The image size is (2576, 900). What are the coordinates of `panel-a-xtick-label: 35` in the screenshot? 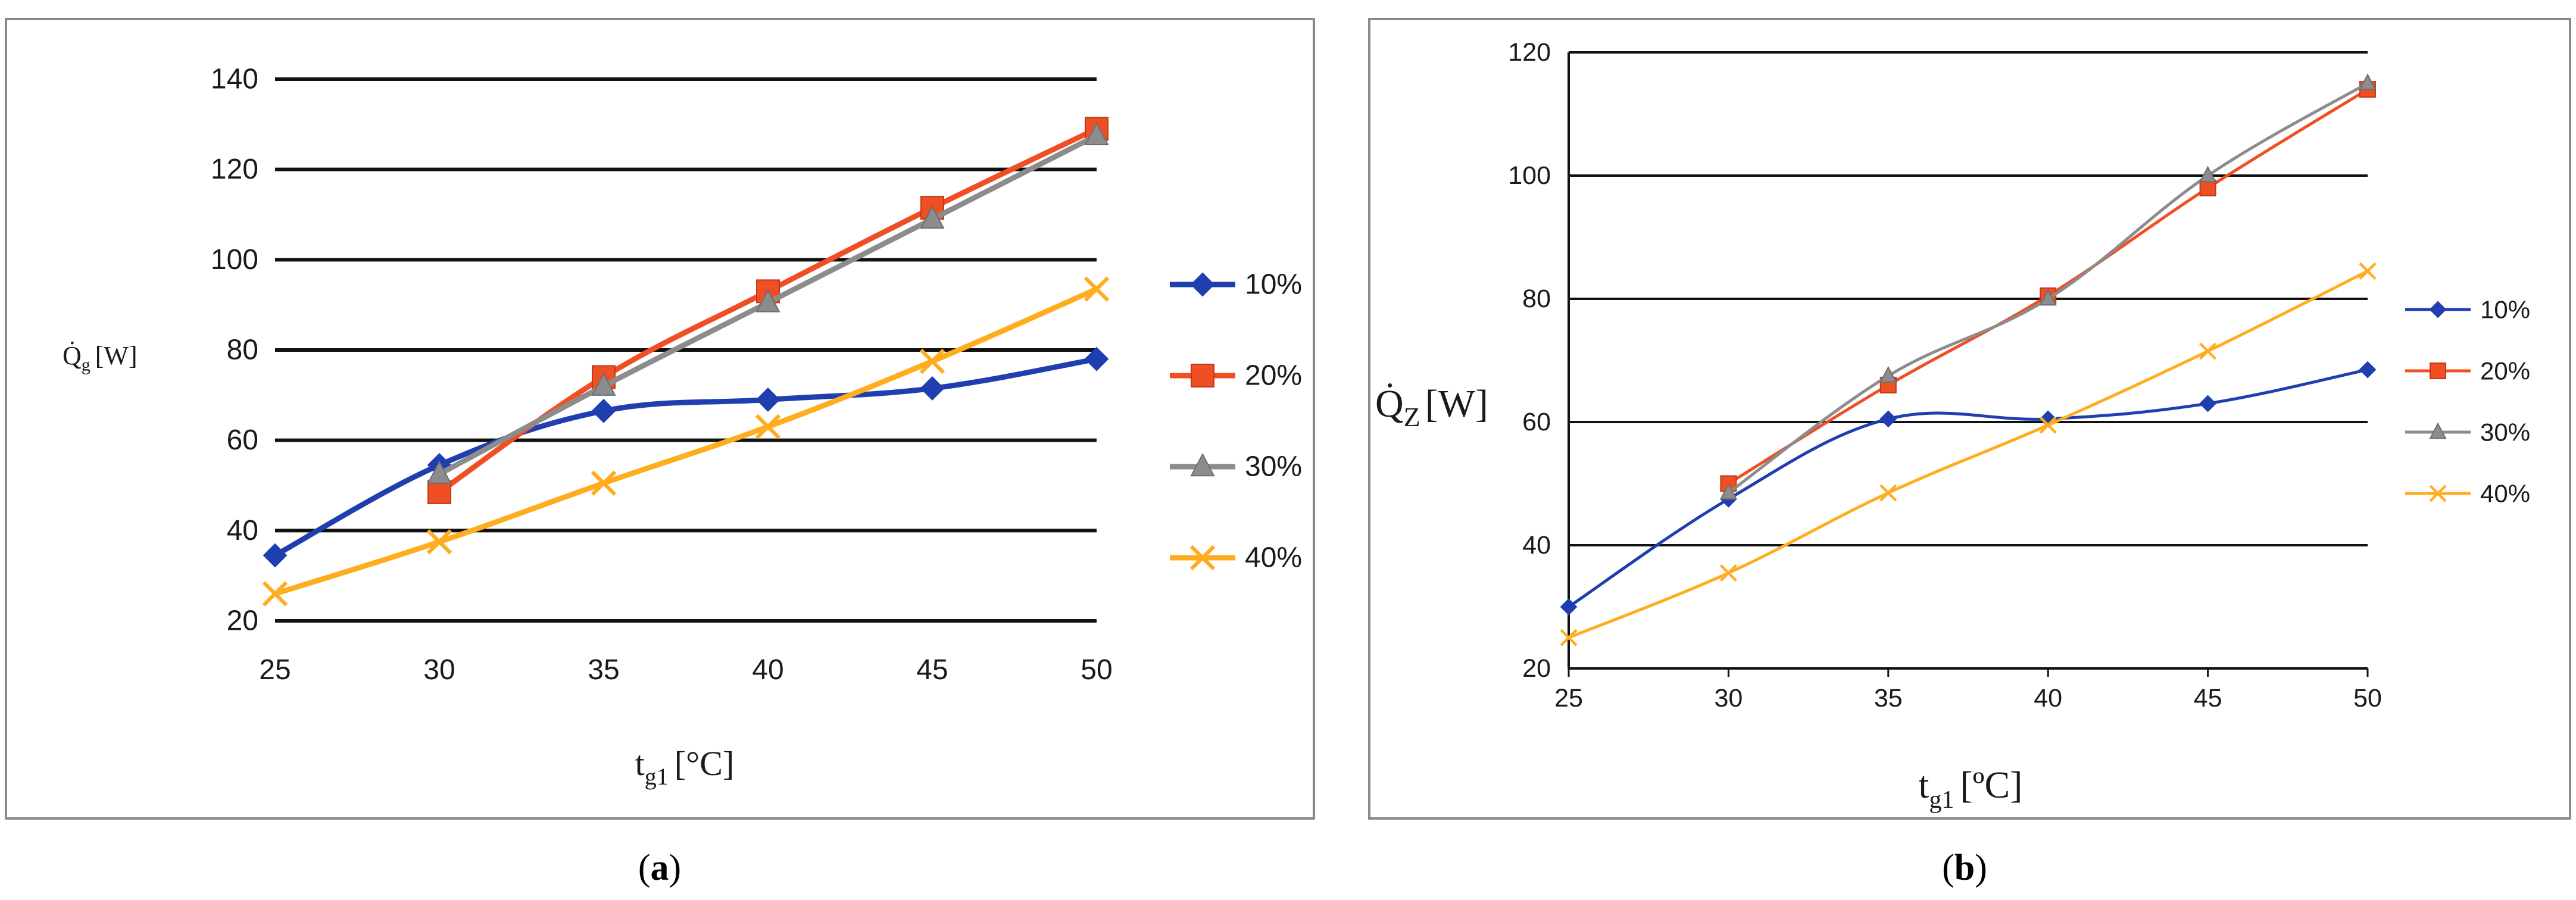 It's located at (603, 670).